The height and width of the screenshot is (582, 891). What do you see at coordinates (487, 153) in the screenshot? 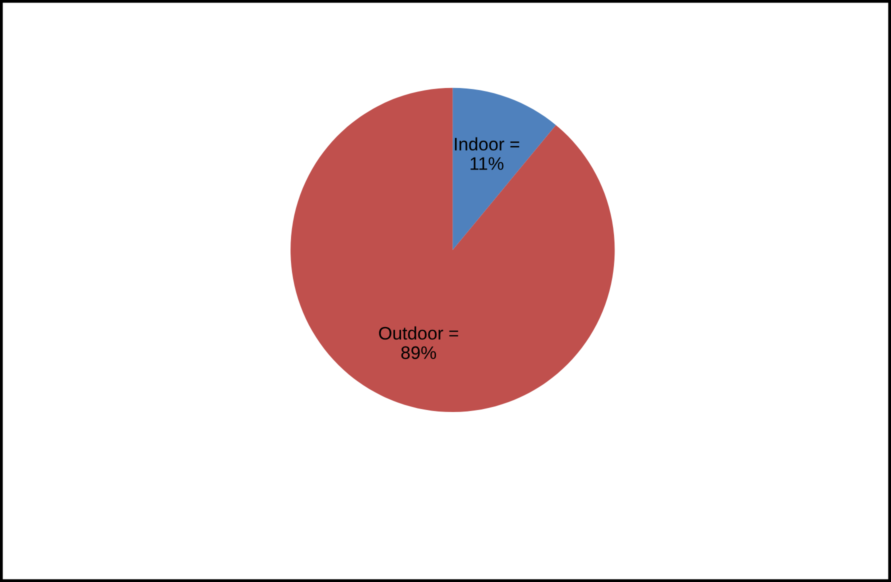
I see `slice-label: Indoor = 11%` at bounding box center [487, 153].